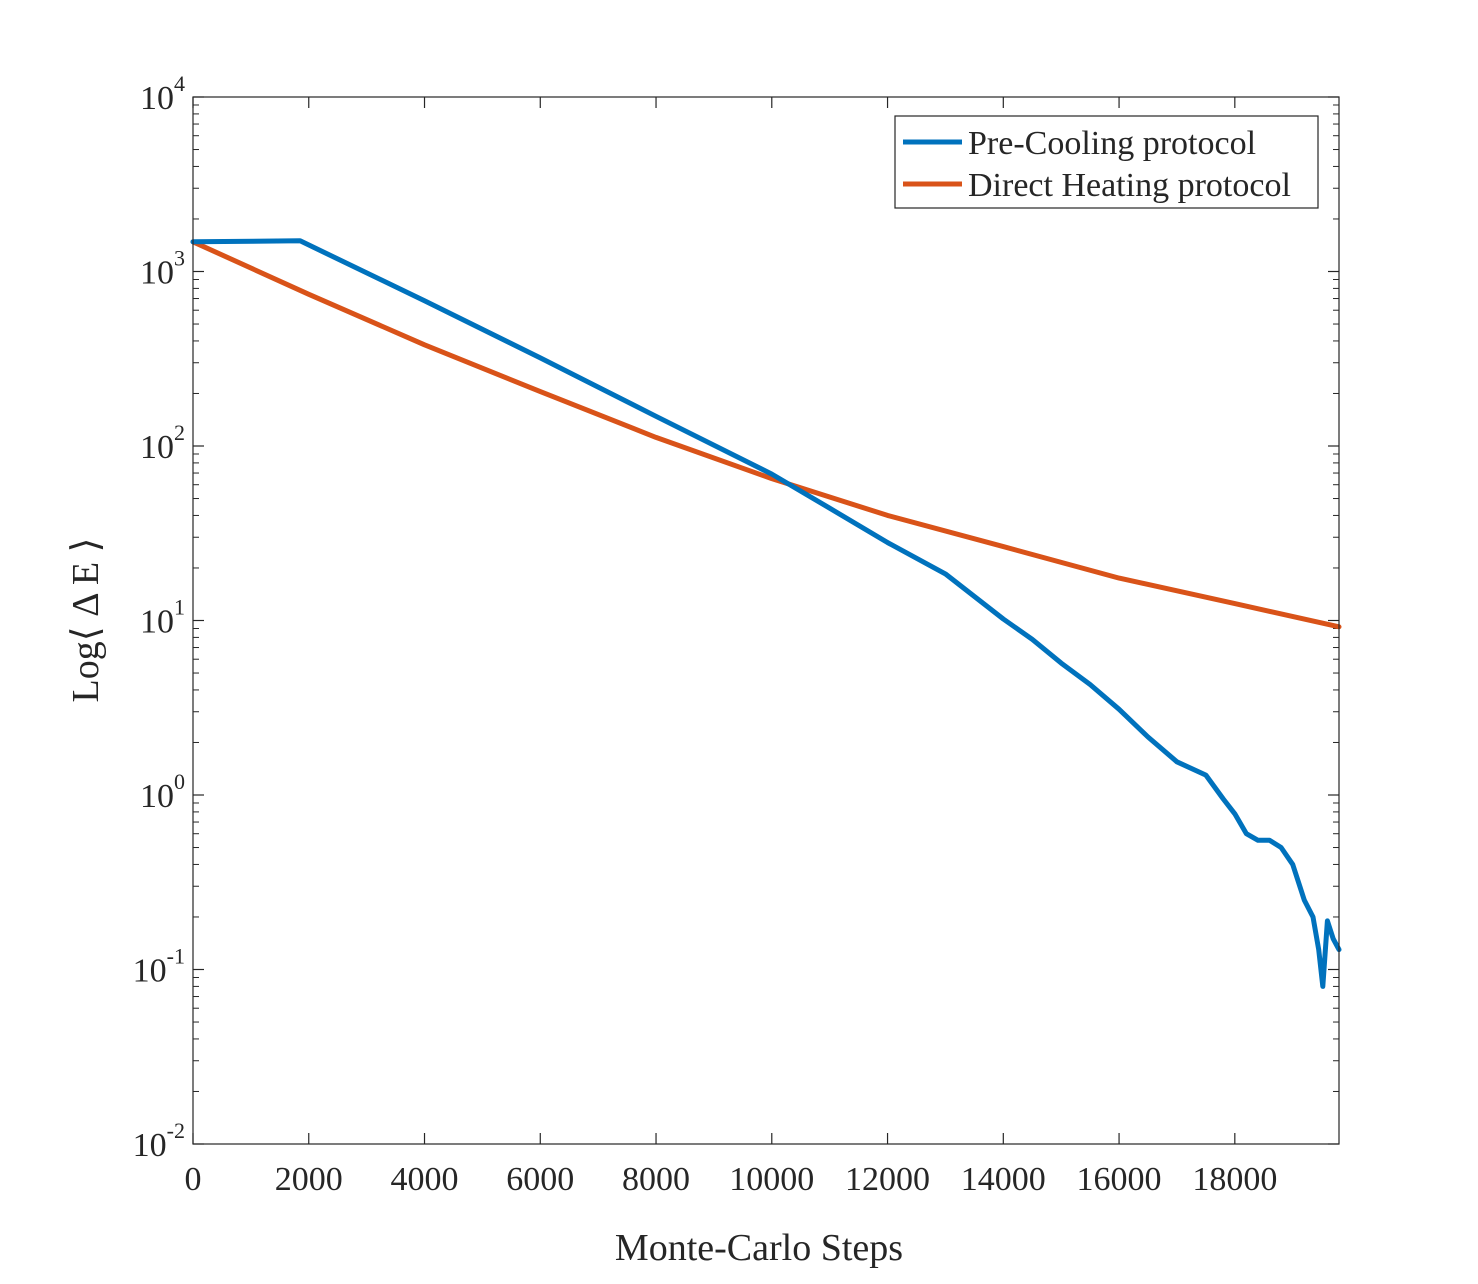 The width and height of the screenshot is (1478, 1284). I want to click on x-tick-label: 6000, so click(540, 1179).